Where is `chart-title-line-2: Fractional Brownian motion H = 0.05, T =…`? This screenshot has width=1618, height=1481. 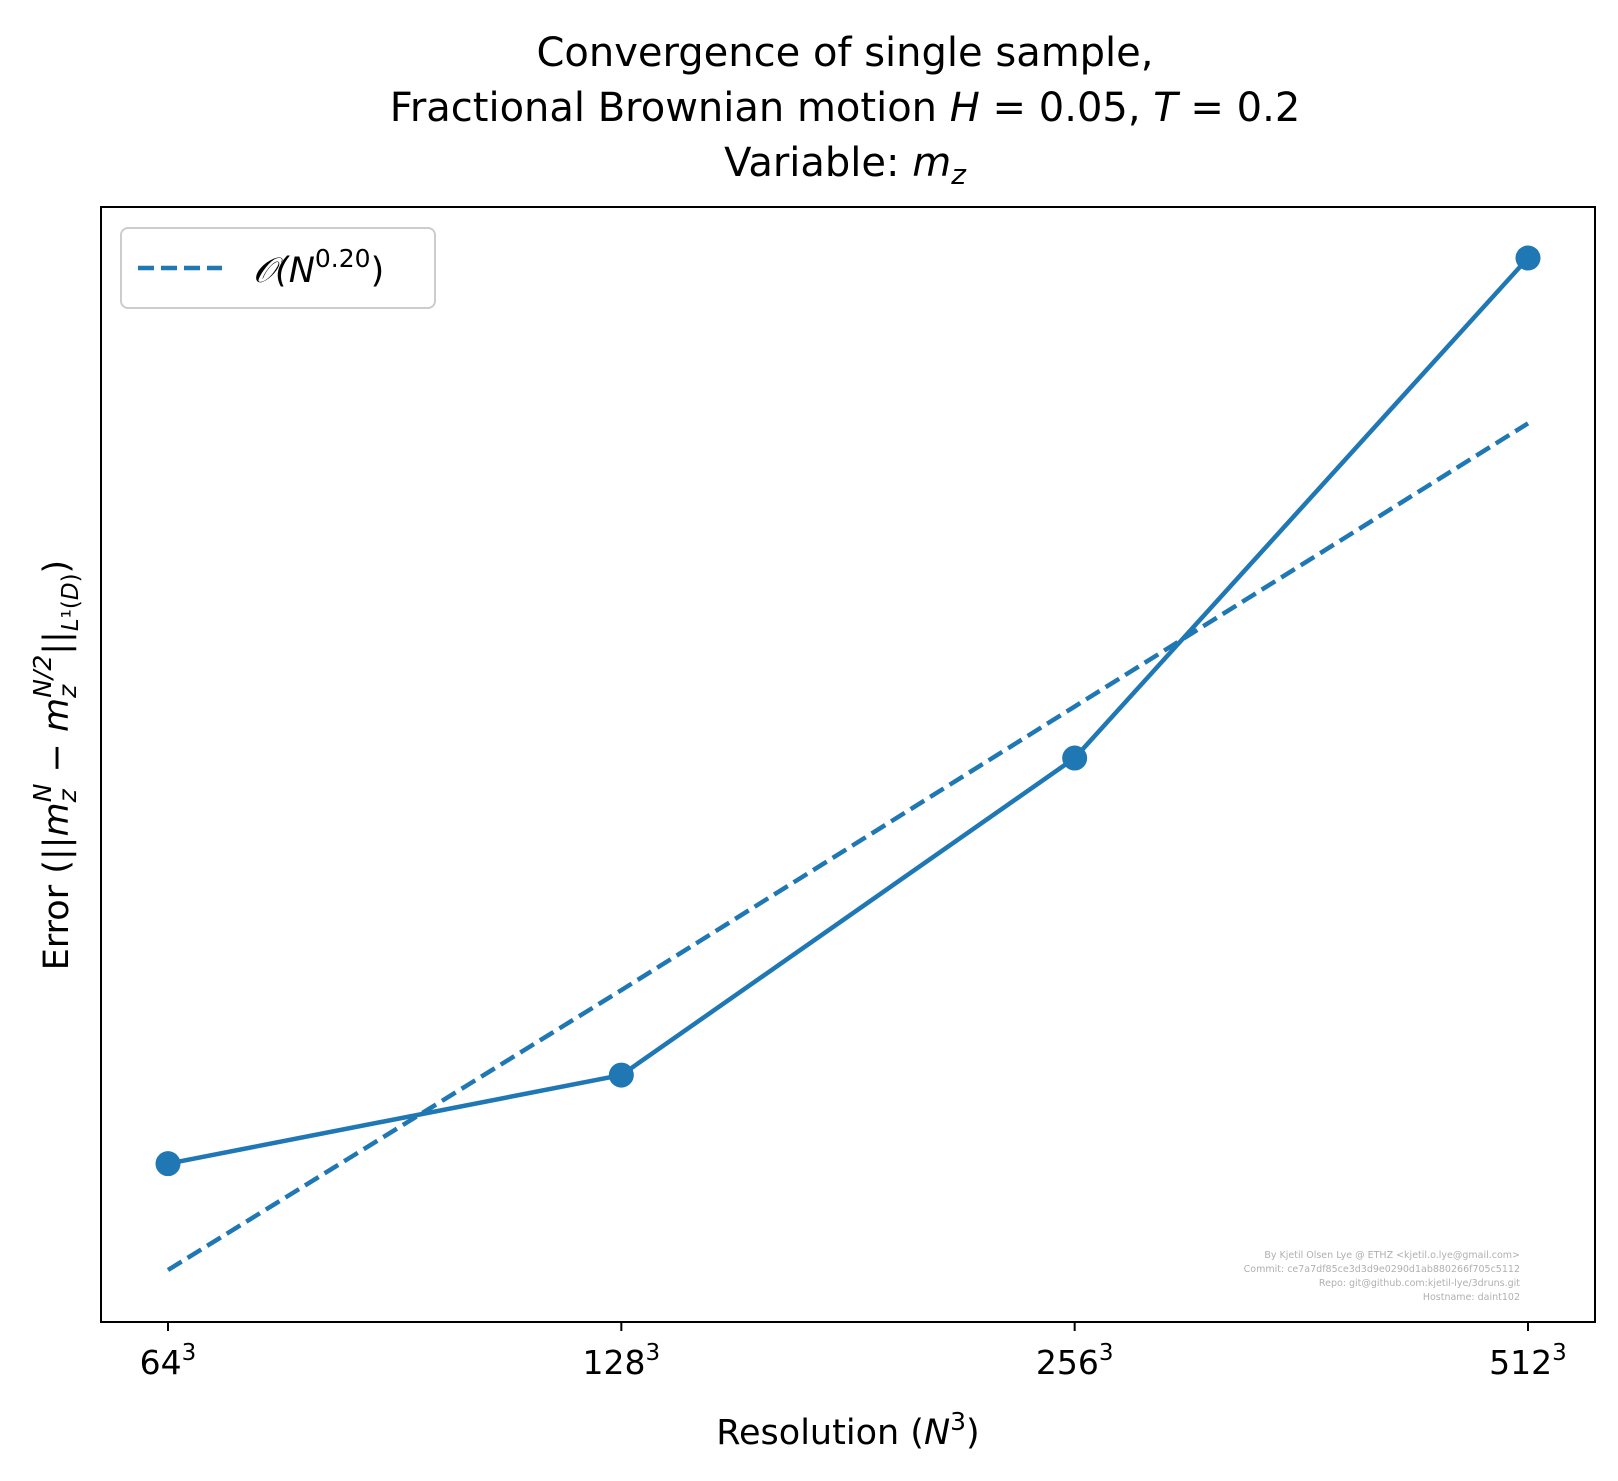 chart-title-line-2: Fractional Brownian motion H = 0.05, T =… is located at coordinates (845, 108).